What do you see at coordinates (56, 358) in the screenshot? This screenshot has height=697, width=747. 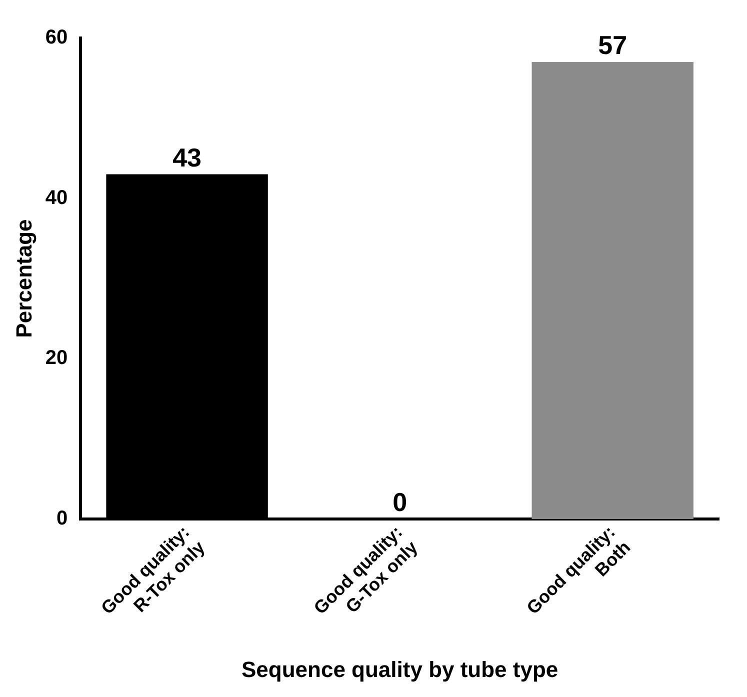 I see `y-tick-label: 20` at bounding box center [56, 358].